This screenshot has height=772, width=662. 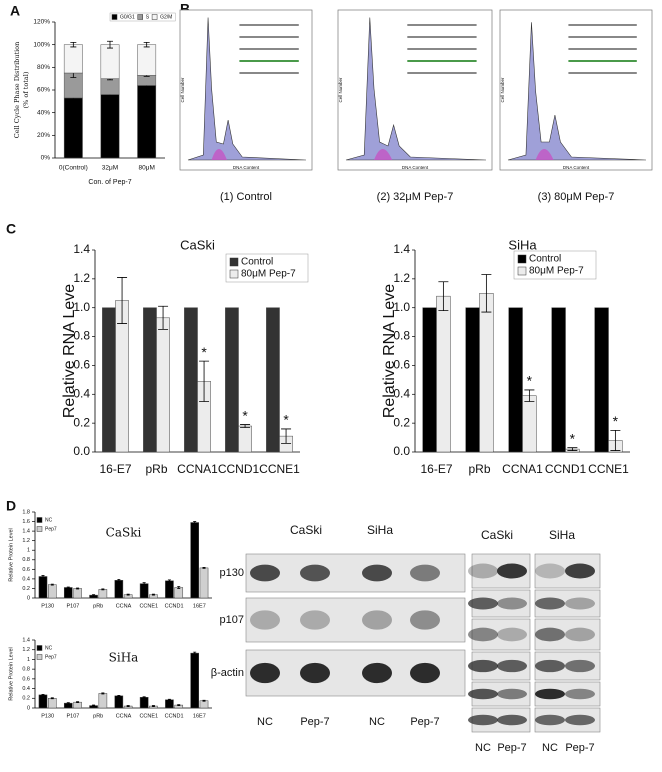 What do you see at coordinates (232, 573) in the screenshot?
I see `blot-protein-label: p130` at bounding box center [232, 573].